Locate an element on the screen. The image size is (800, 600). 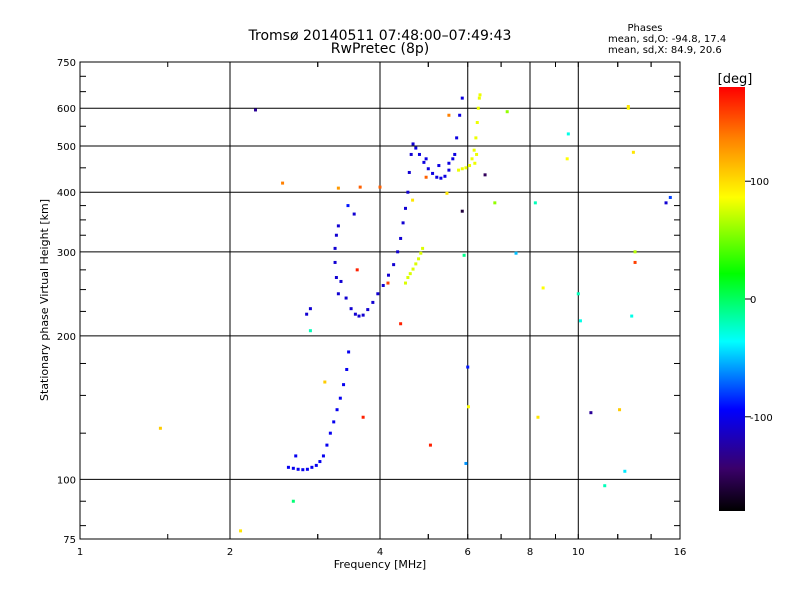
x-axis-label: Frequency [MHz] is located at coordinates (380, 564).